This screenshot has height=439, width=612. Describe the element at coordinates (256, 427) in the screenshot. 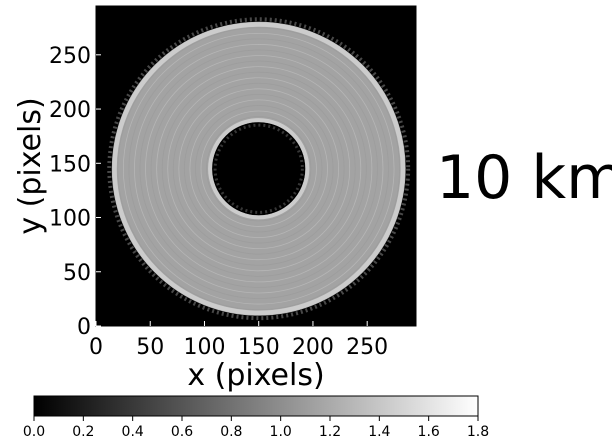

I see `colorbar-ticks: 0.0 0.2 0.4 0.6 0.8 1.0 1.2 1.4 1.6 1.8` at that location.